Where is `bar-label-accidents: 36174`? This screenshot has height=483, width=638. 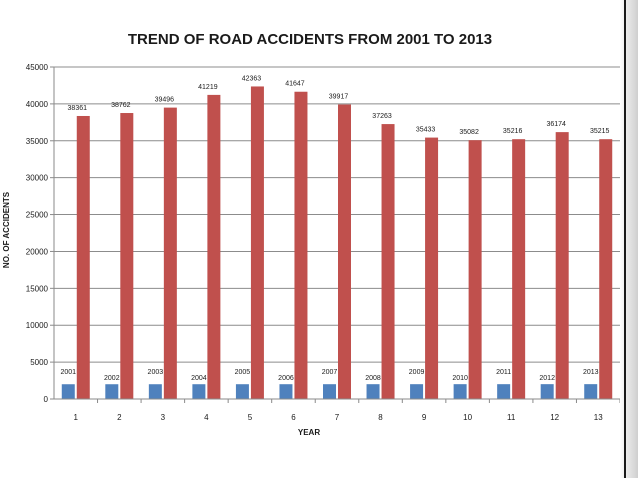 bar-label-accidents: 36174 is located at coordinates (556, 124).